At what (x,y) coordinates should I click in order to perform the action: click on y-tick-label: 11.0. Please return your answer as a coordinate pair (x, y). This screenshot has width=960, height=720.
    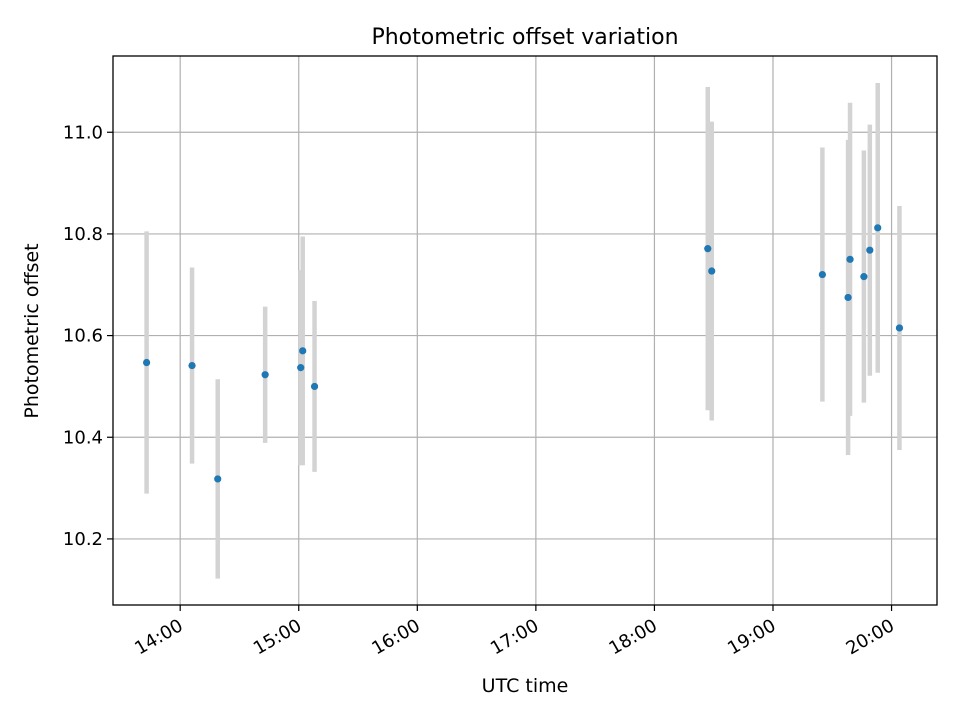
    Looking at the image, I should click on (83, 132).